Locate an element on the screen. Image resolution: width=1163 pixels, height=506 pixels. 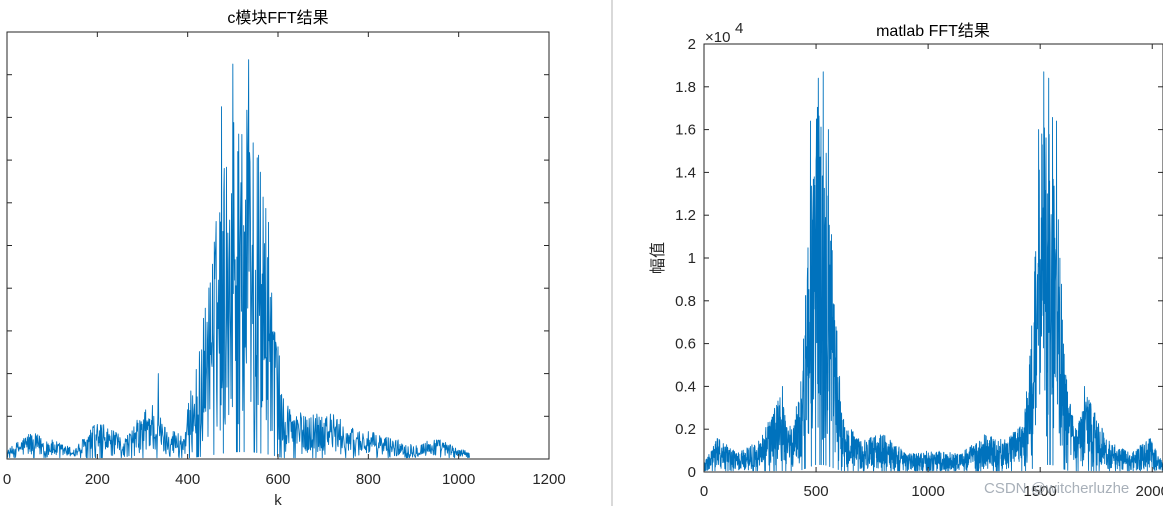
x-tick-label: 1200 is located at coordinates (548, 479).